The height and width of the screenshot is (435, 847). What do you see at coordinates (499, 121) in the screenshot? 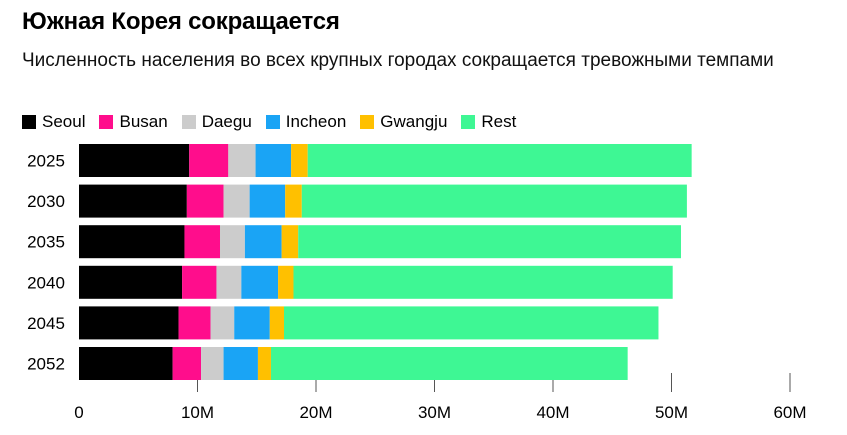
I see `legend-label: Rest` at bounding box center [499, 121].